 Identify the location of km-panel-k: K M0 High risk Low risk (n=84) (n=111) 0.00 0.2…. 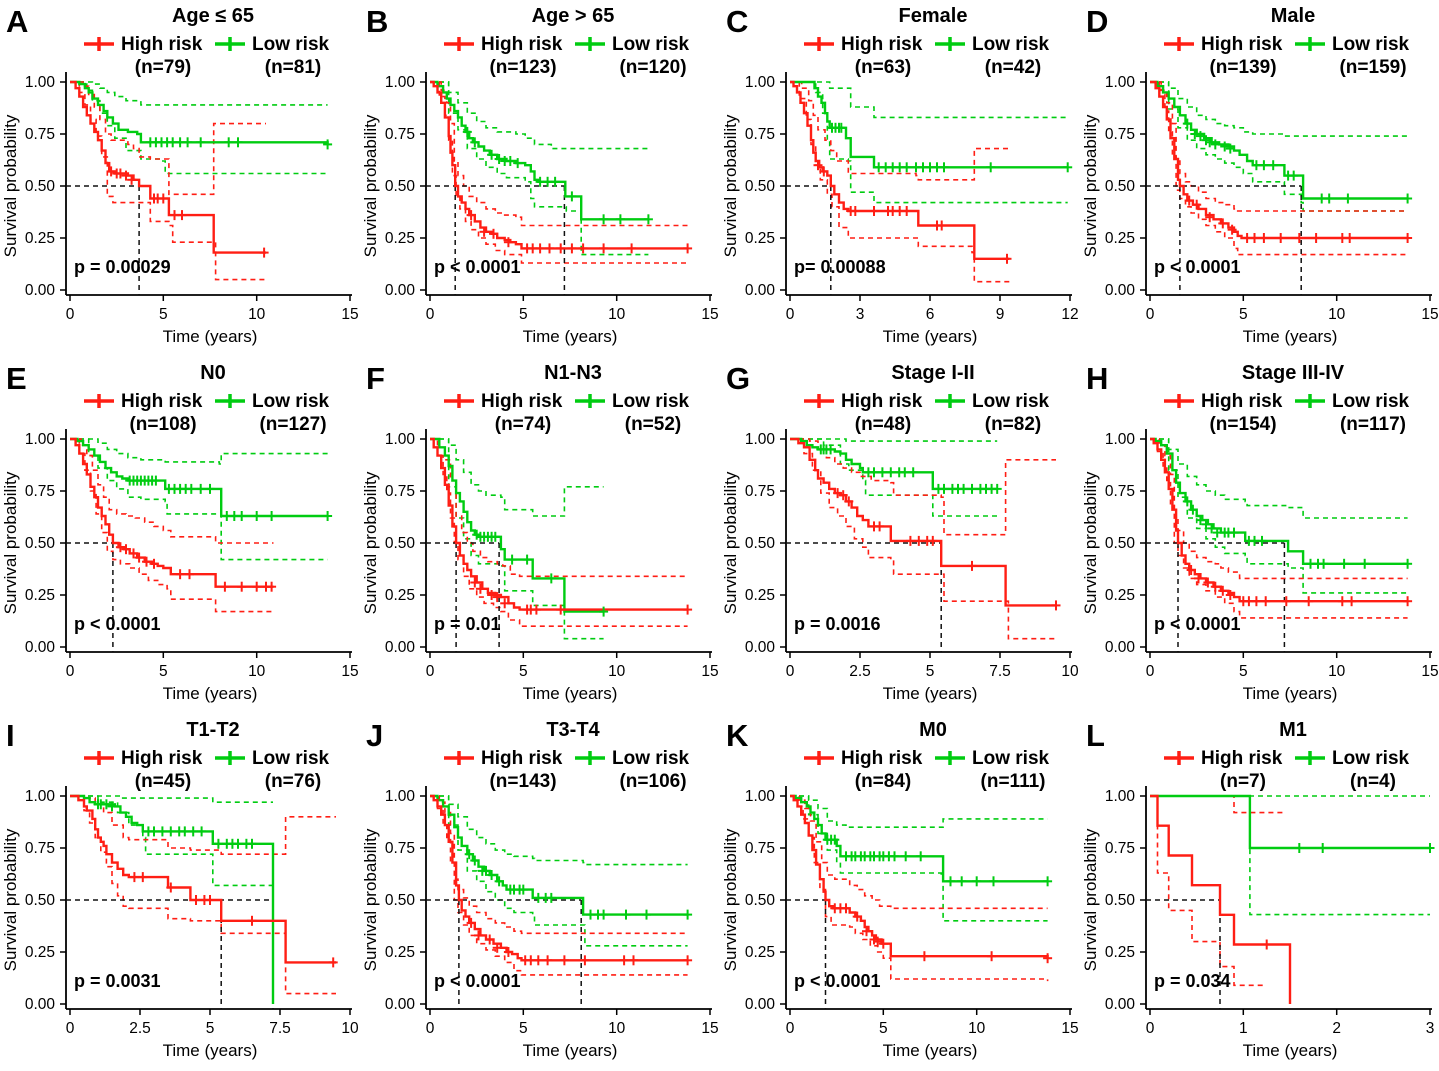
(899, 892).